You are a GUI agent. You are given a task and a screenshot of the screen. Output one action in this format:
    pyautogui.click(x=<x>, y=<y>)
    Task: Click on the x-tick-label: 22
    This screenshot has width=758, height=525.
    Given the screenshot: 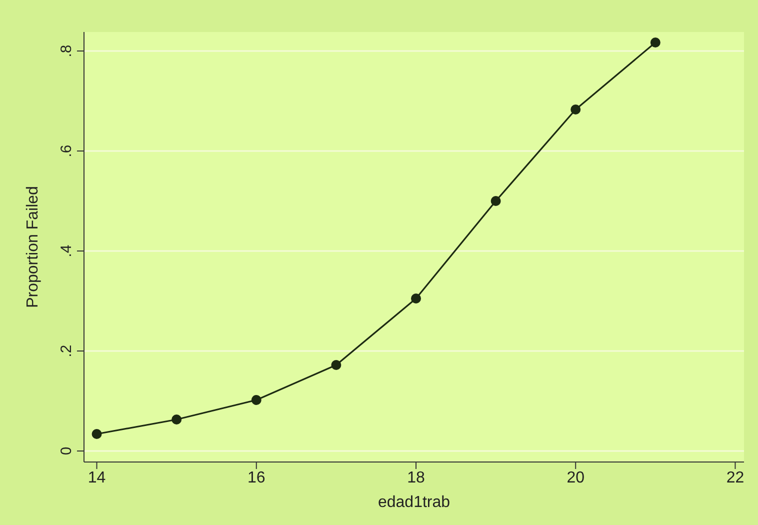 What is the action you would take?
    pyautogui.click(x=735, y=477)
    